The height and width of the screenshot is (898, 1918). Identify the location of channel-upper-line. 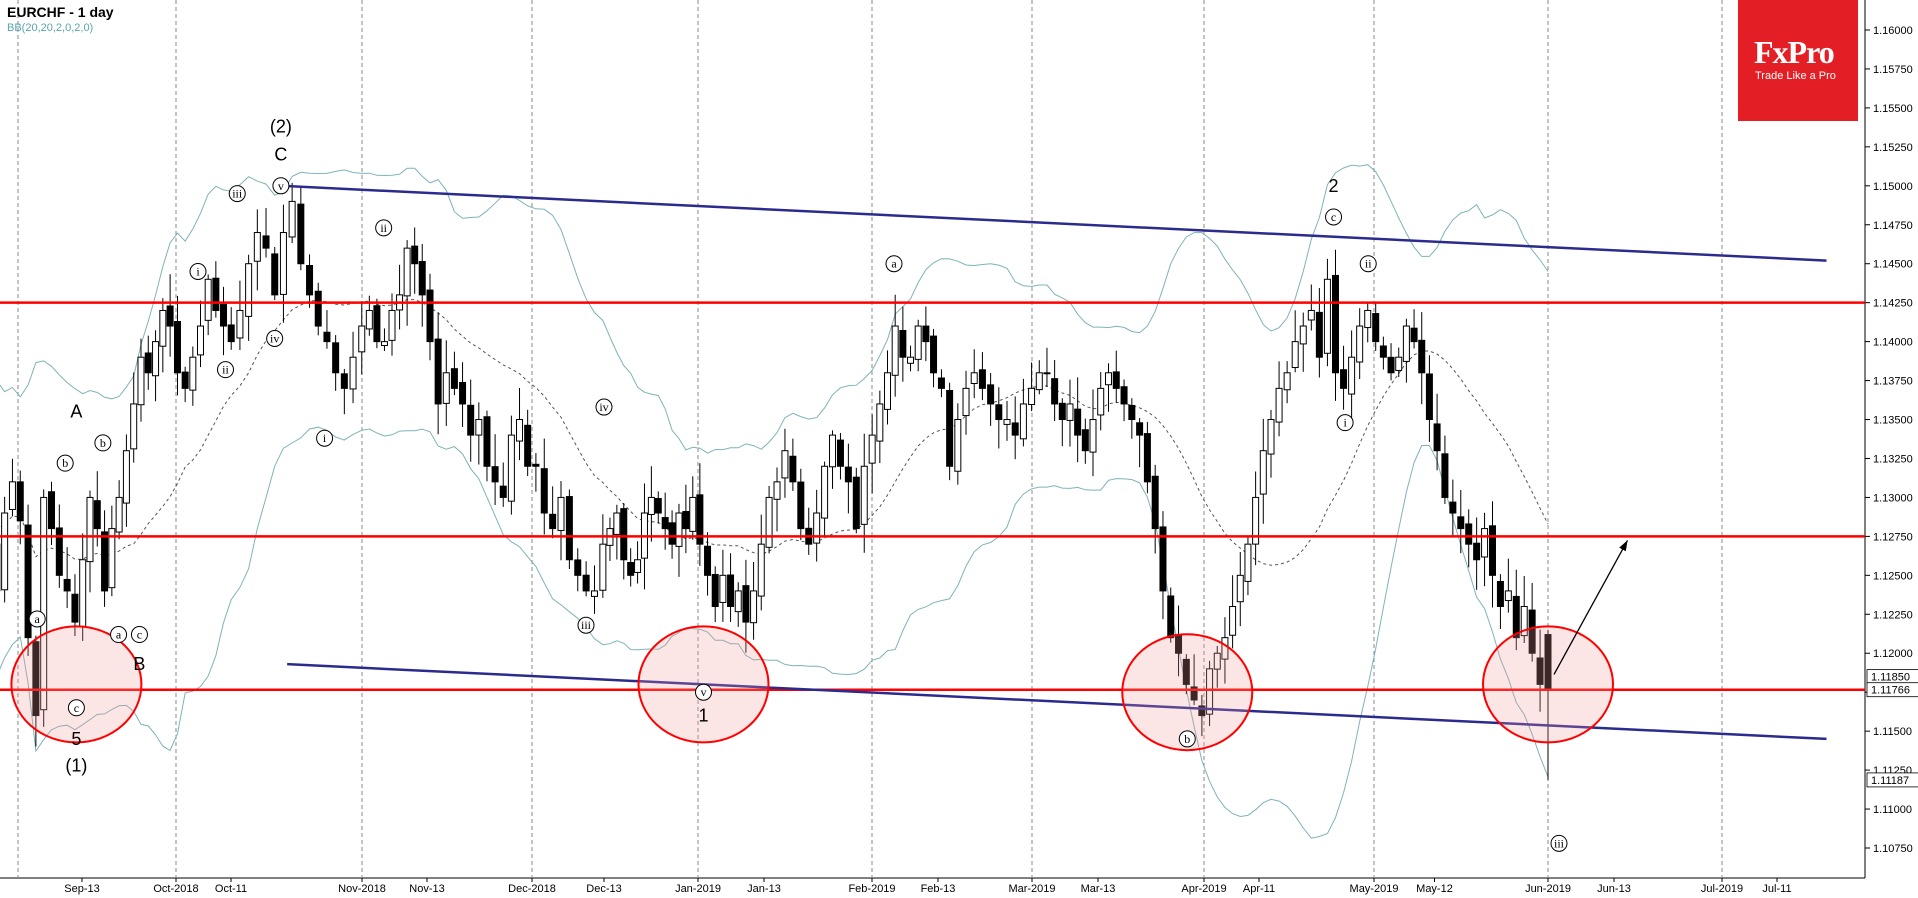
(1053, 223).